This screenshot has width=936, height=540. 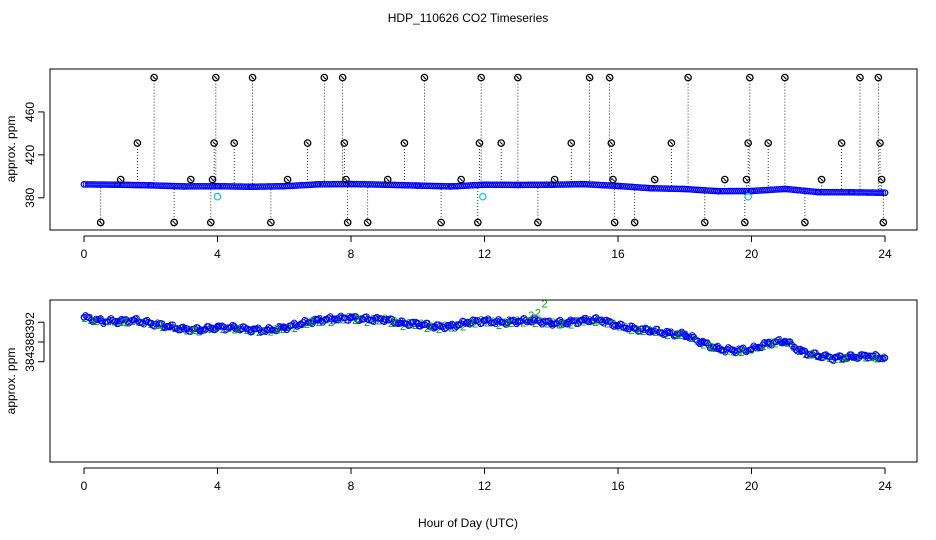 I want to click on y-tick-label: 388, so click(x=30, y=342).